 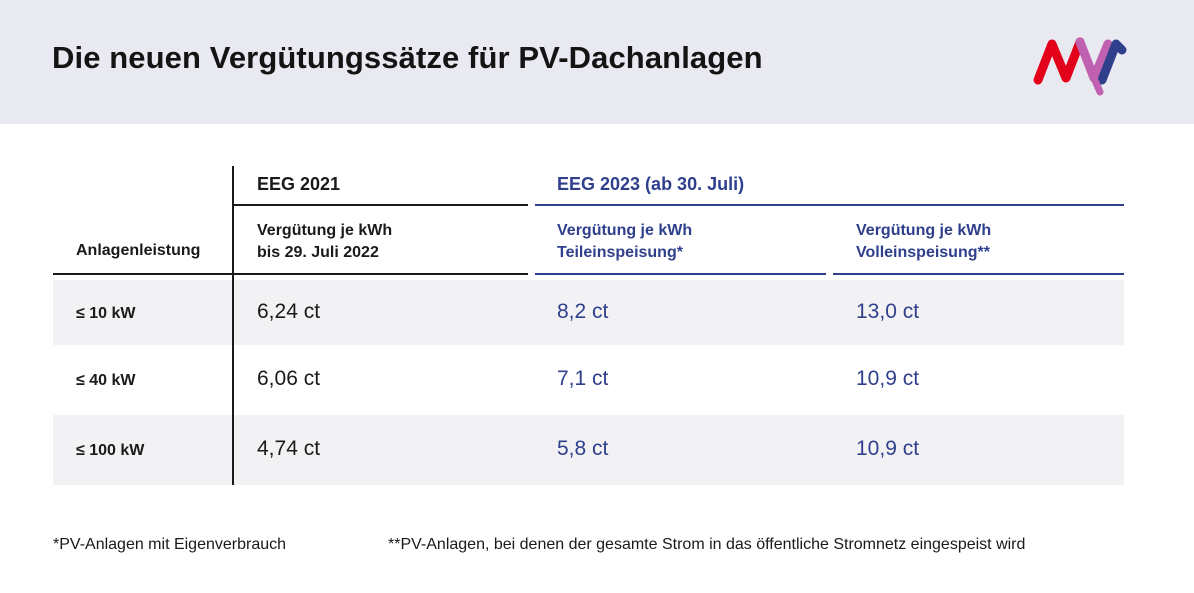 What do you see at coordinates (625, 230) in the screenshot?
I see `header-col2-line1: Vergütung je kWh` at bounding box center [625, 230].